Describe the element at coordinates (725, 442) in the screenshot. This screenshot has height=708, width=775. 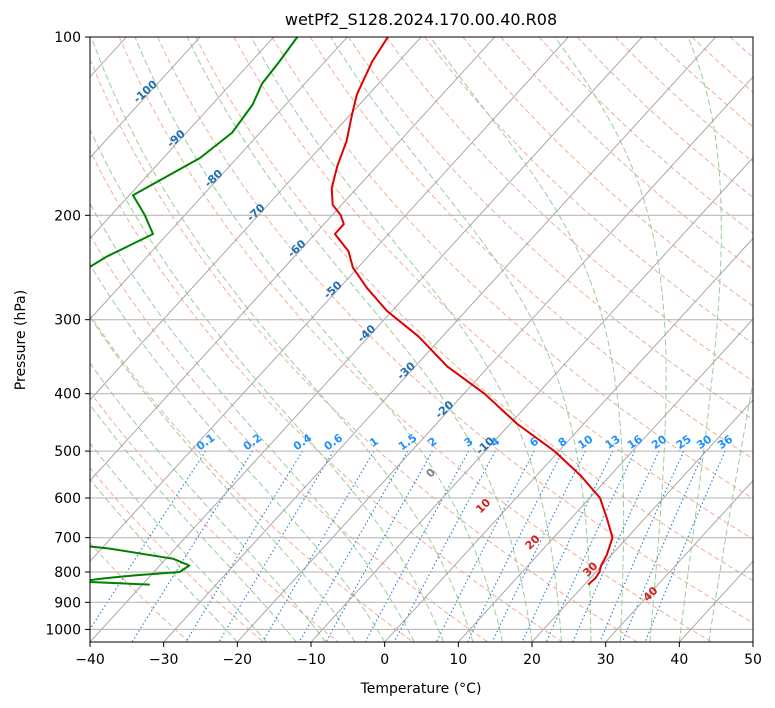
I see `mixing-ratio-label: 36` at that location.